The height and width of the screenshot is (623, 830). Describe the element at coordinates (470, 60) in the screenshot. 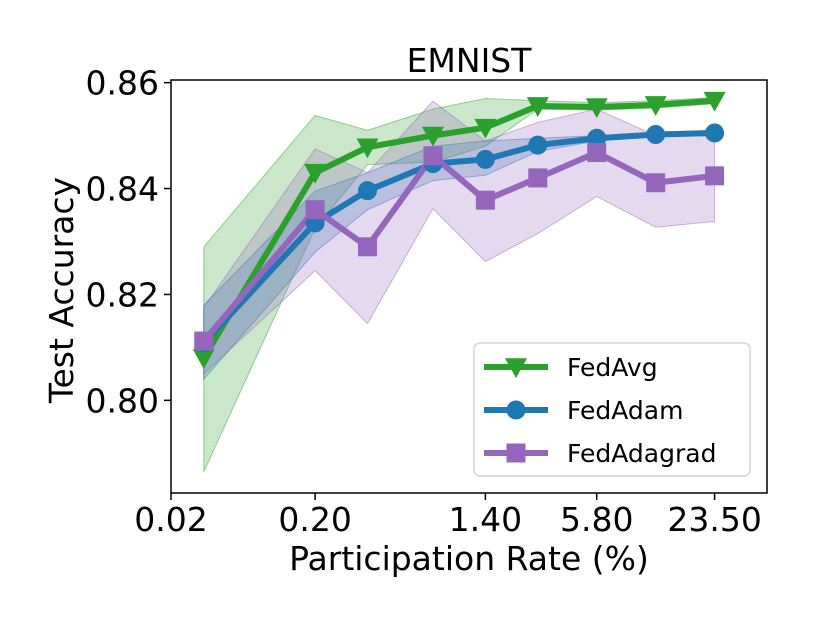

I see `chart-title: EMNIST` at that location.